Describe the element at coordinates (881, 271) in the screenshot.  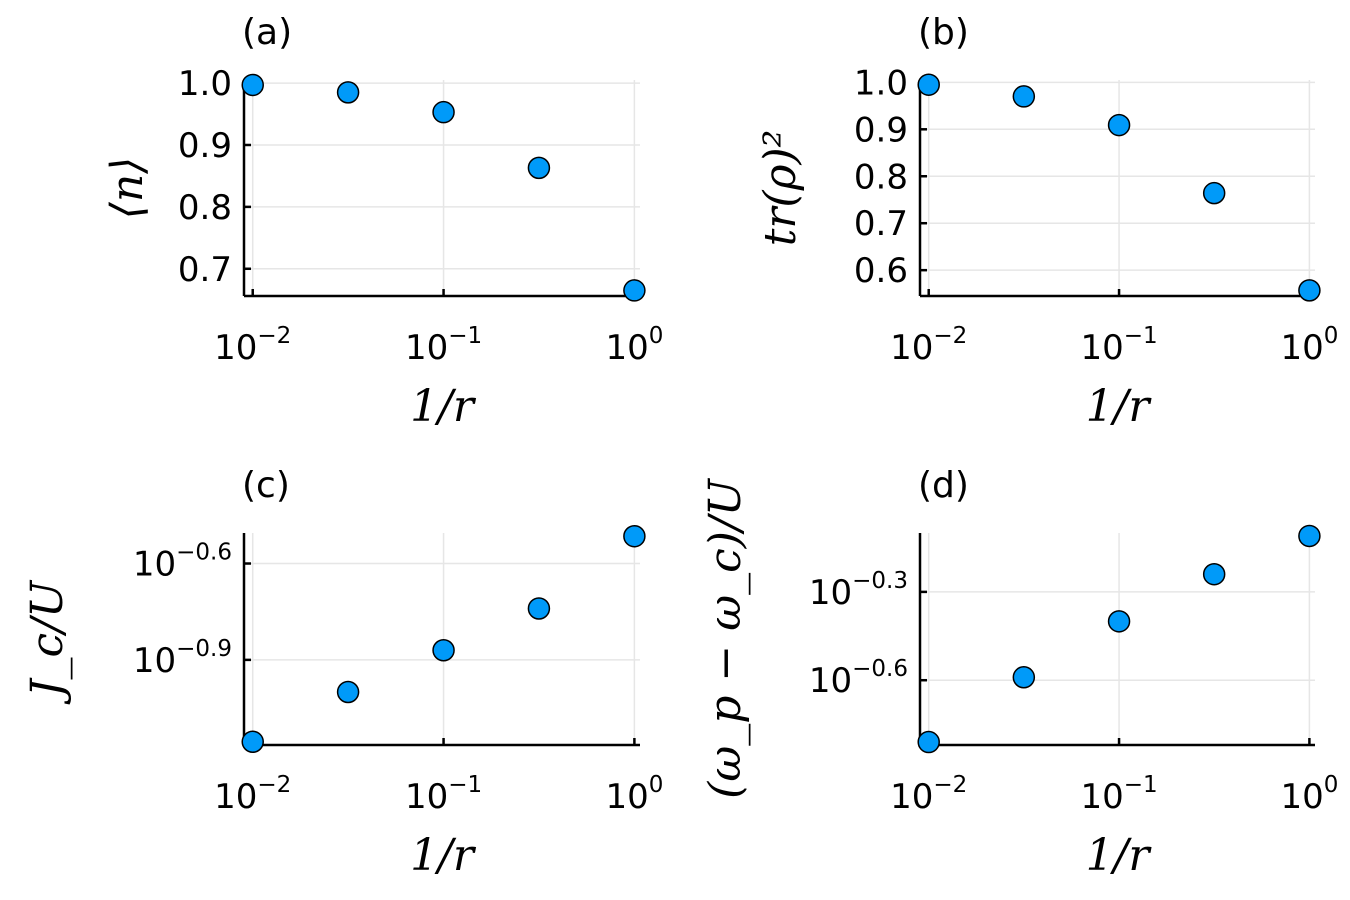
I see `y-tick-label: 0.6` at that location.